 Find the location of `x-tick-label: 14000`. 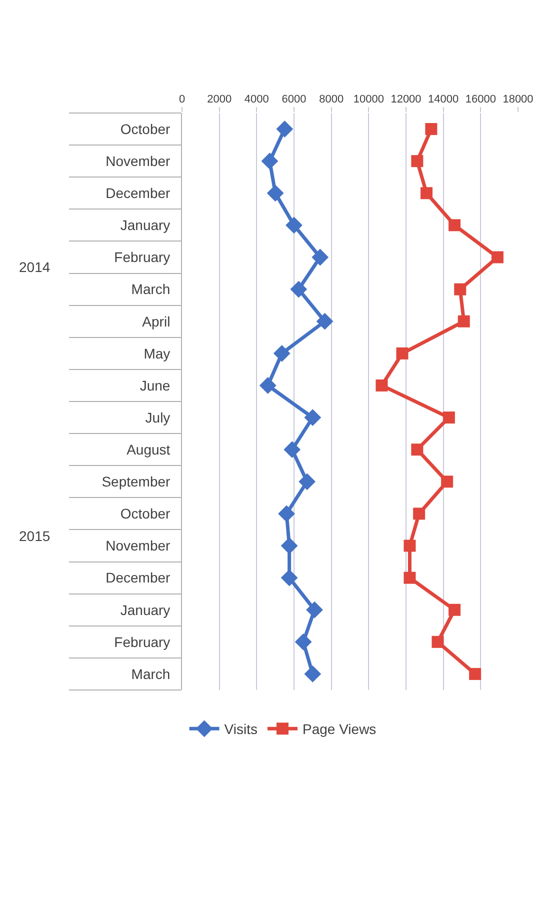

x-tick-label: 14000 is located at coordinates (443, 100).